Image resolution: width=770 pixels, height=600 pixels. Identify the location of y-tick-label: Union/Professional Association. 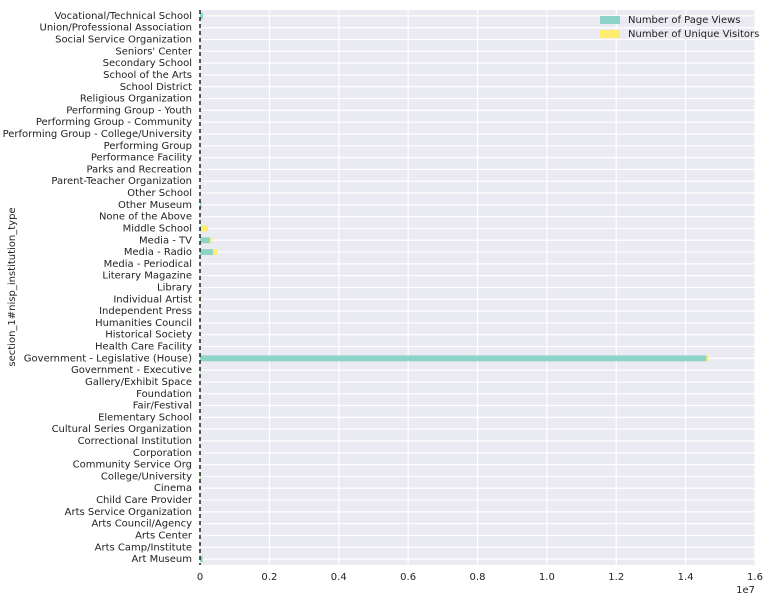
(116, 28).